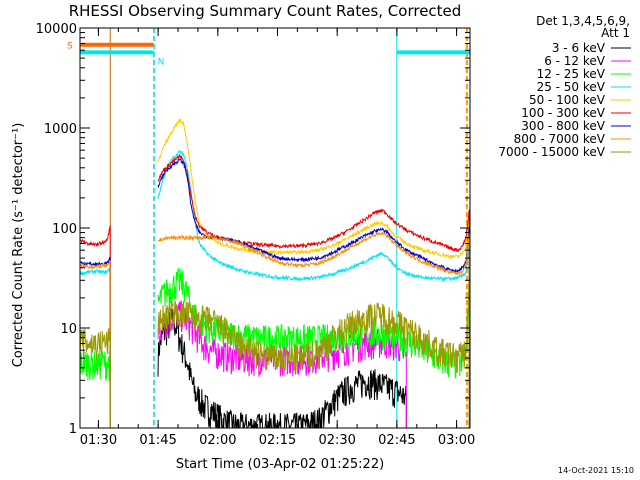 Image resolution: width=640 pixels, height=480 pixels. I want to click on x-tick-label: 01:45, so click(157, 440).